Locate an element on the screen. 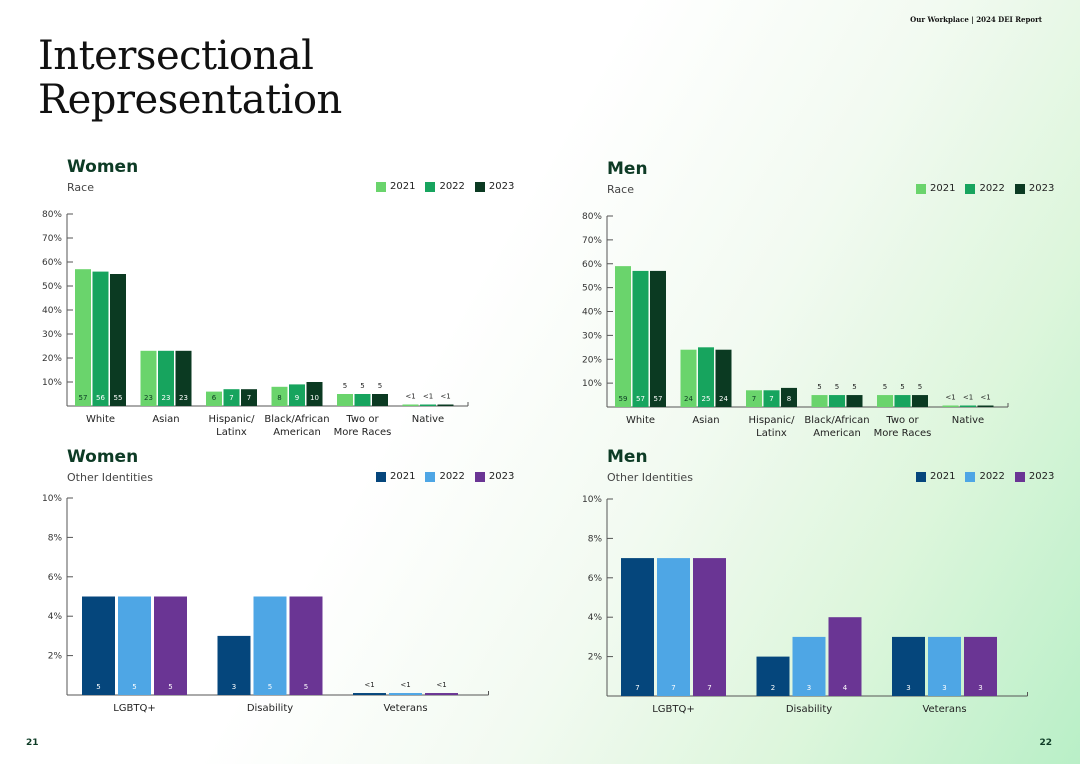 The width and height of the screenshot is (1080, 764). category-label: Two or More Races is located at coordinates (903, 427).